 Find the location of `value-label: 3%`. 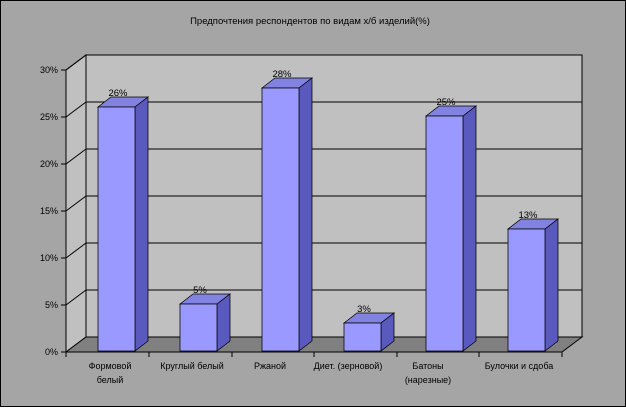

value-label: 3% is located at coordinates (364, 309).